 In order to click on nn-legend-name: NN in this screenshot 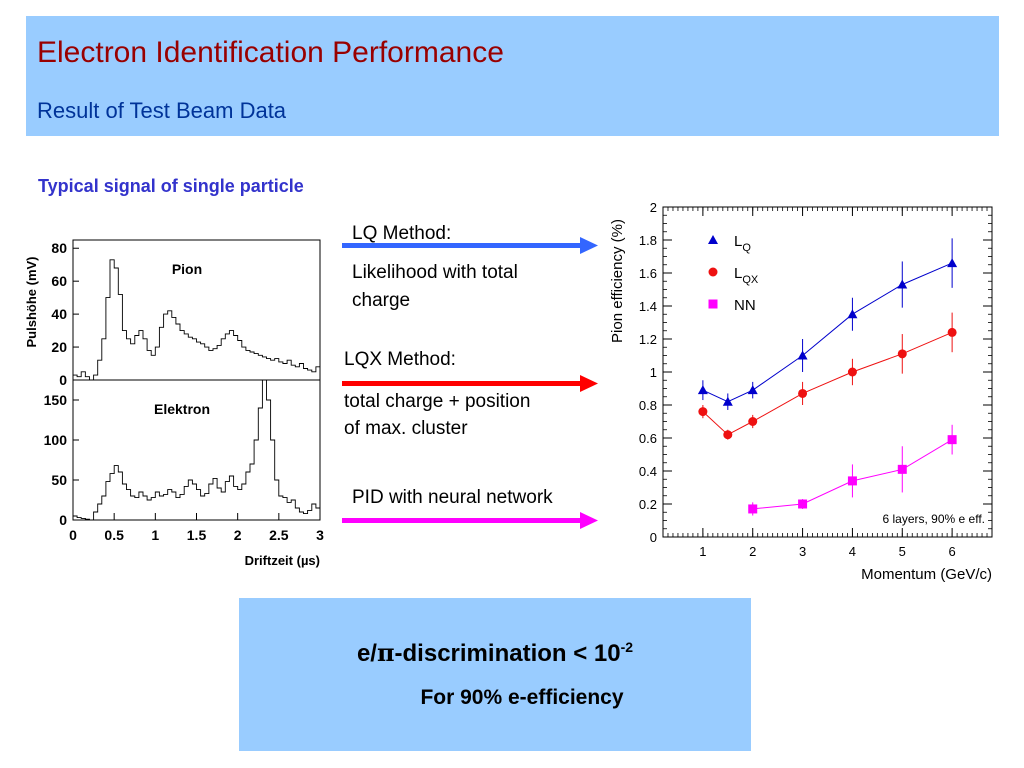, I will do `click(745, 305)`.